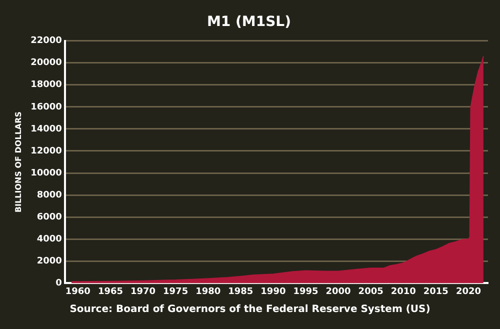  What do you see at coordinates (46, 129) in the screenshot?
I see `y-tick-label: 14000` at bounding box center [46, 129].